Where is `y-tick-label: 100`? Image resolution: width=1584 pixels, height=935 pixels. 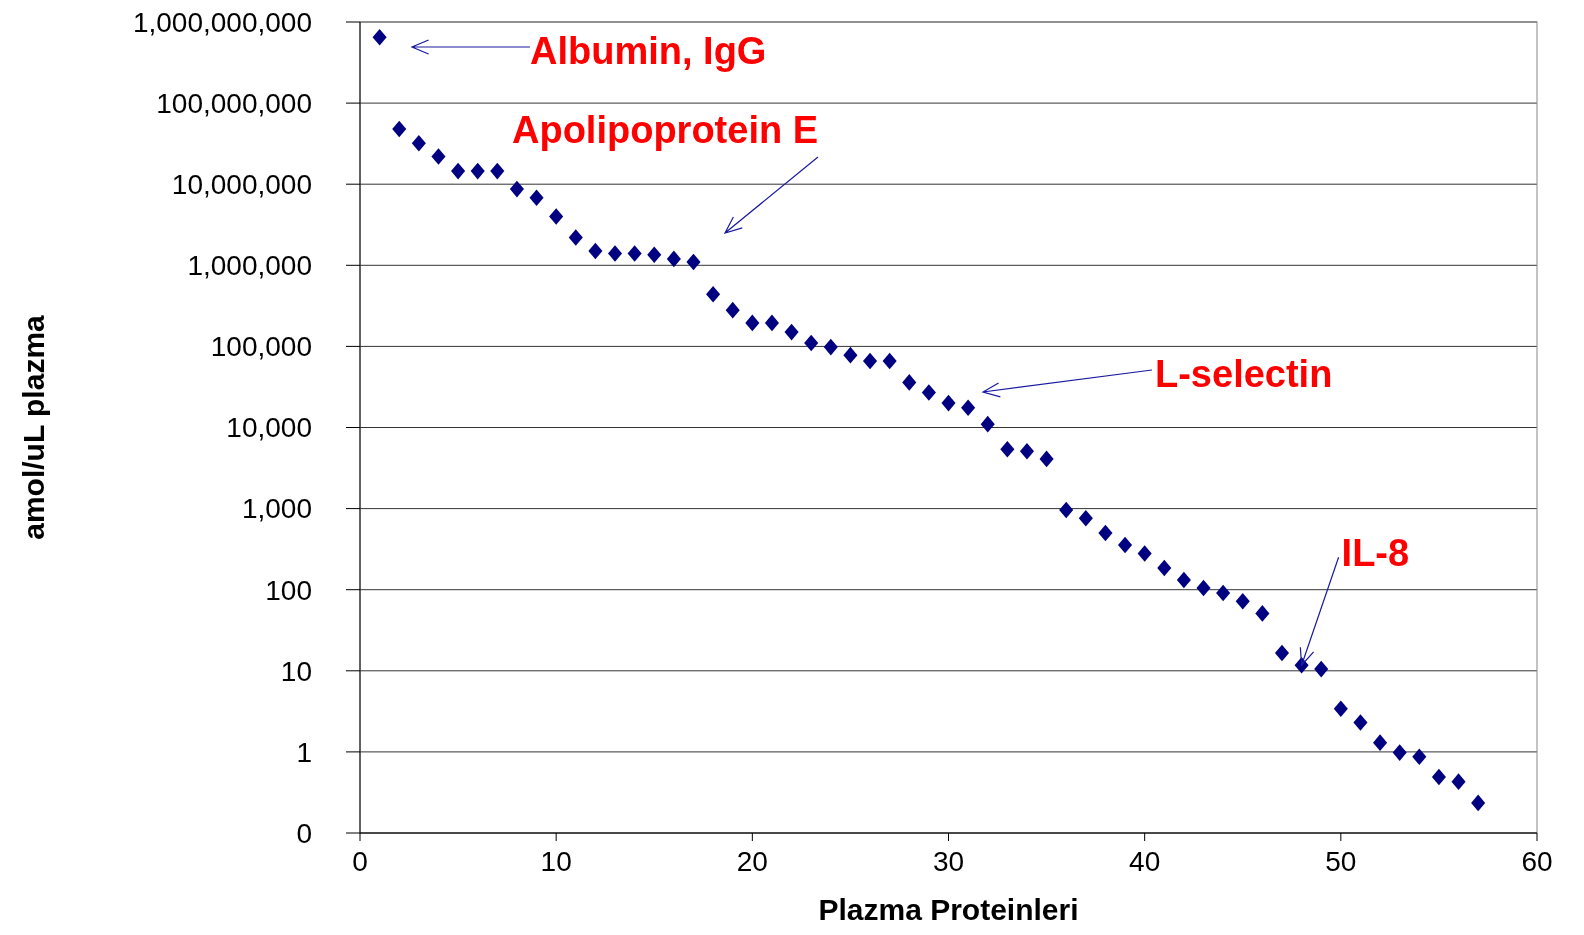
y-tick-label: 100 is located at coordinates (288, 590).